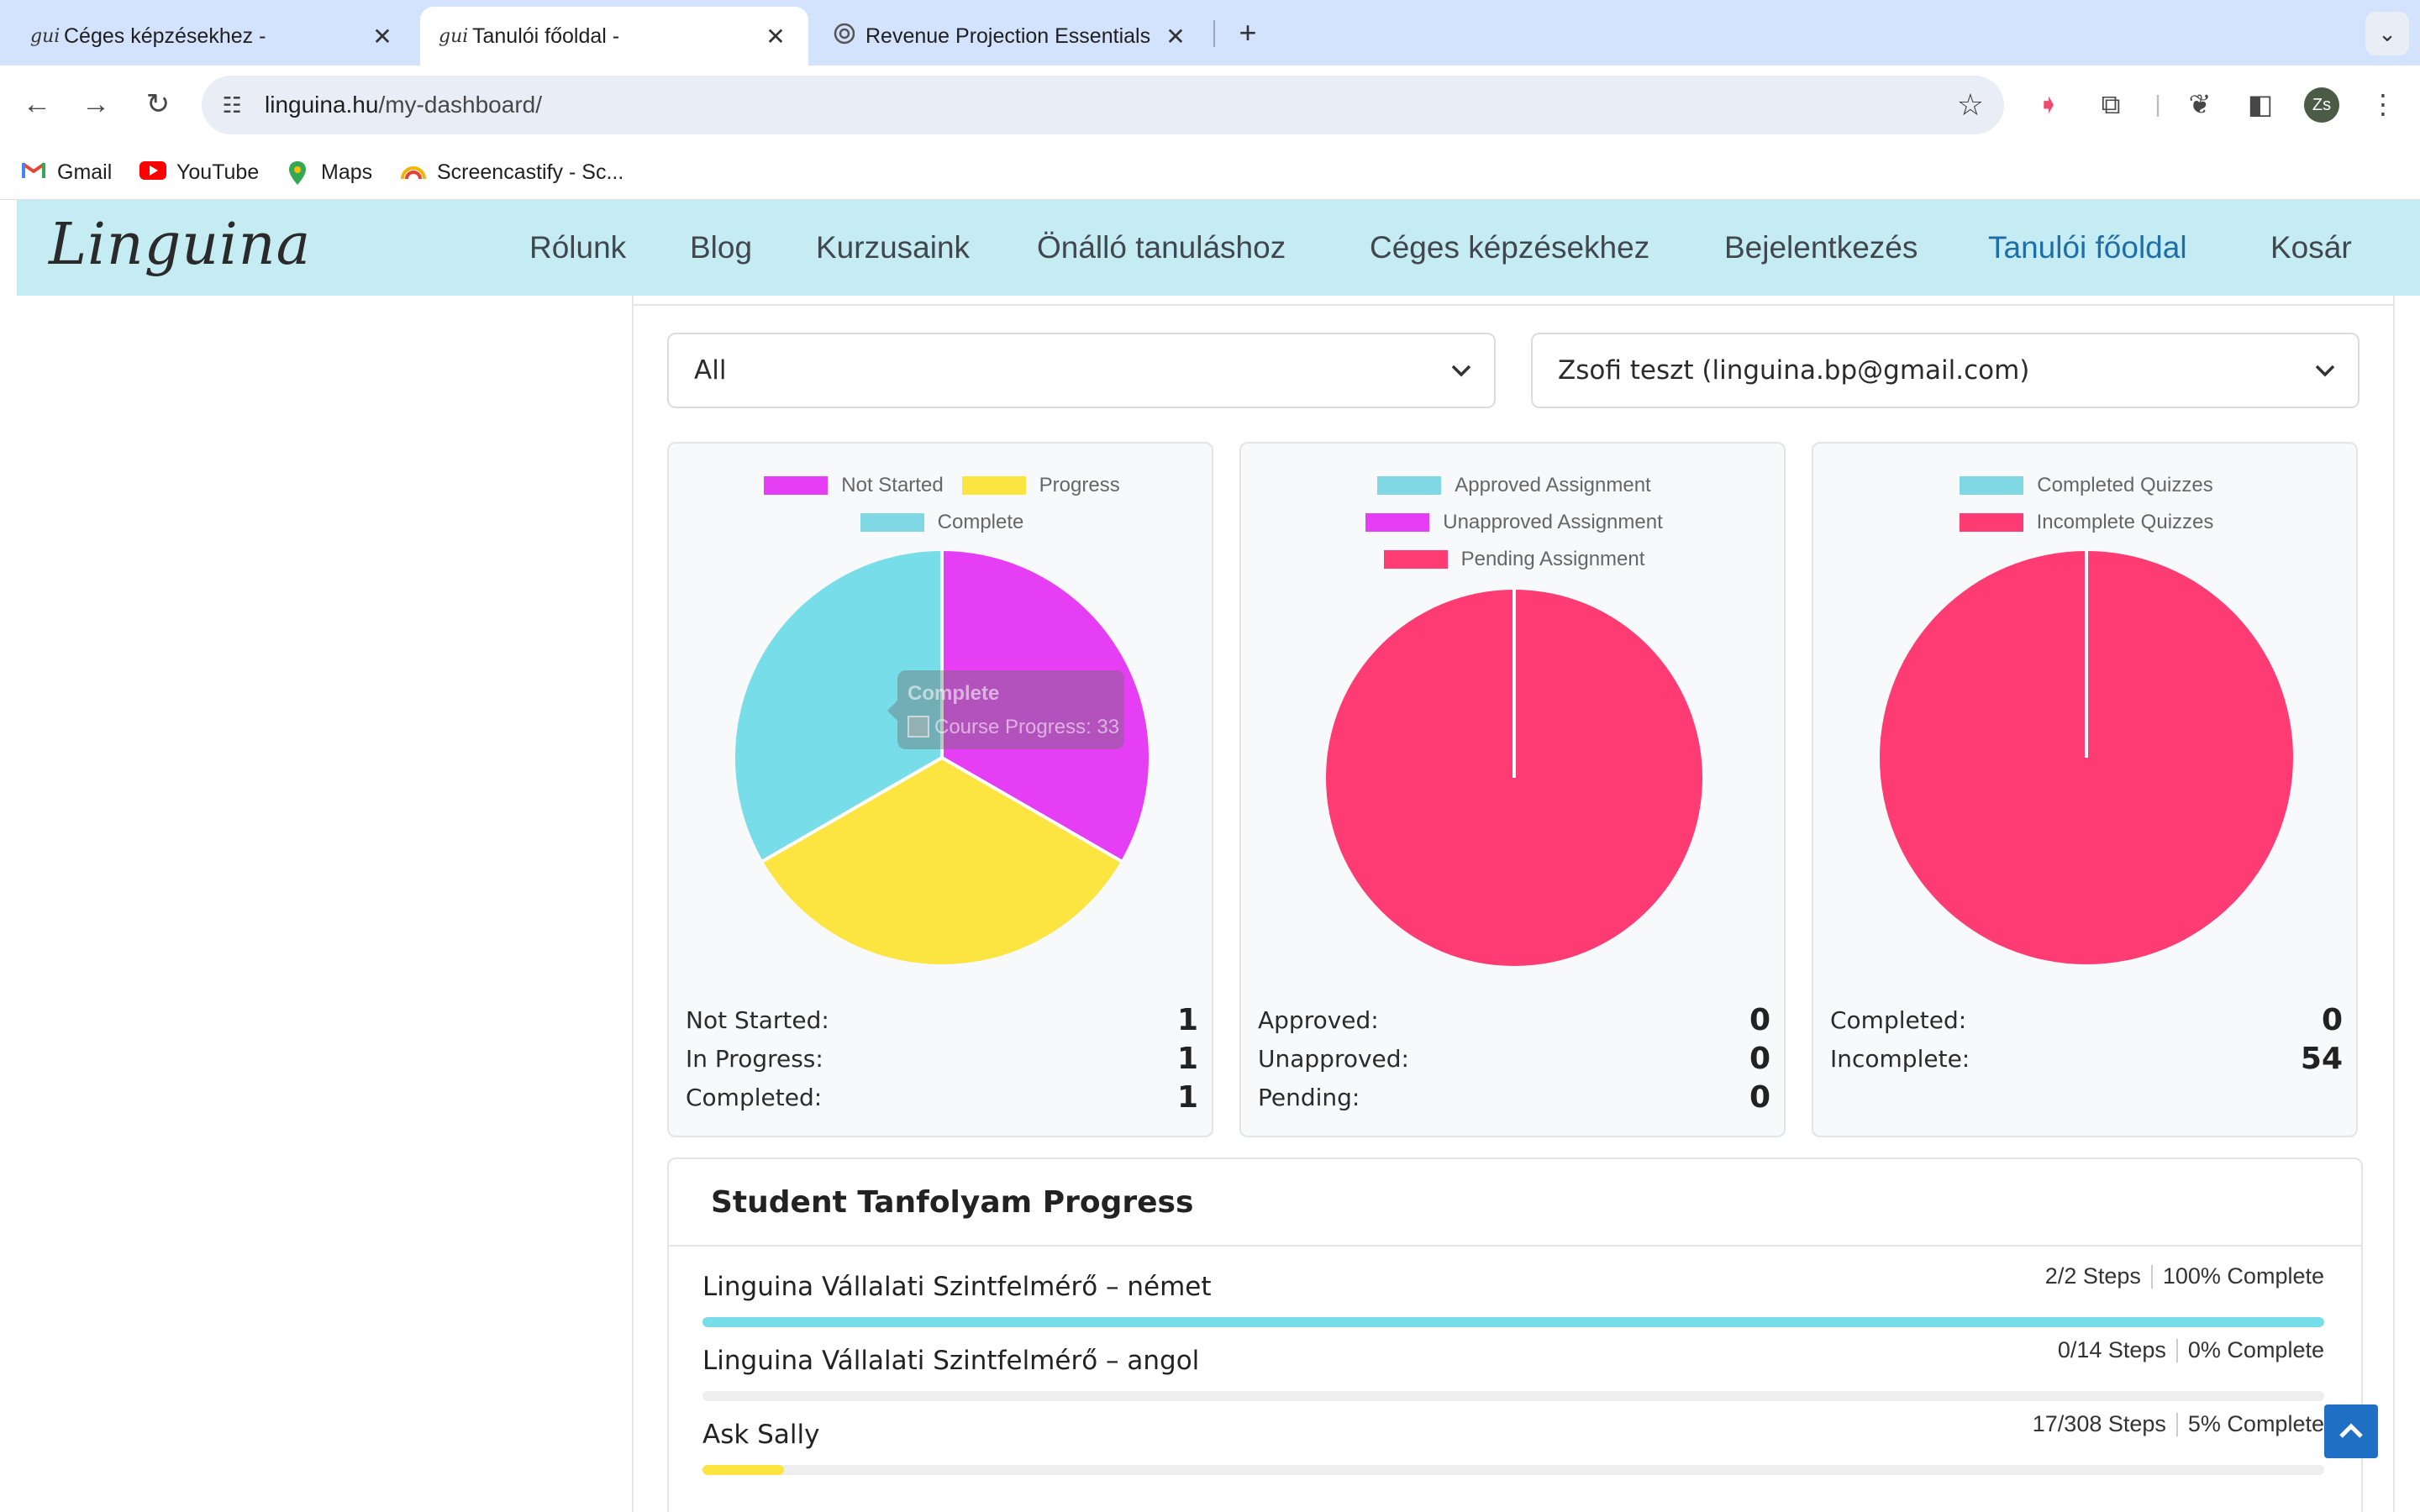  Describe the element at coordinates (2099, 1423) in the screenshot. I see `course-steps: 17/308 Steps` at that location.